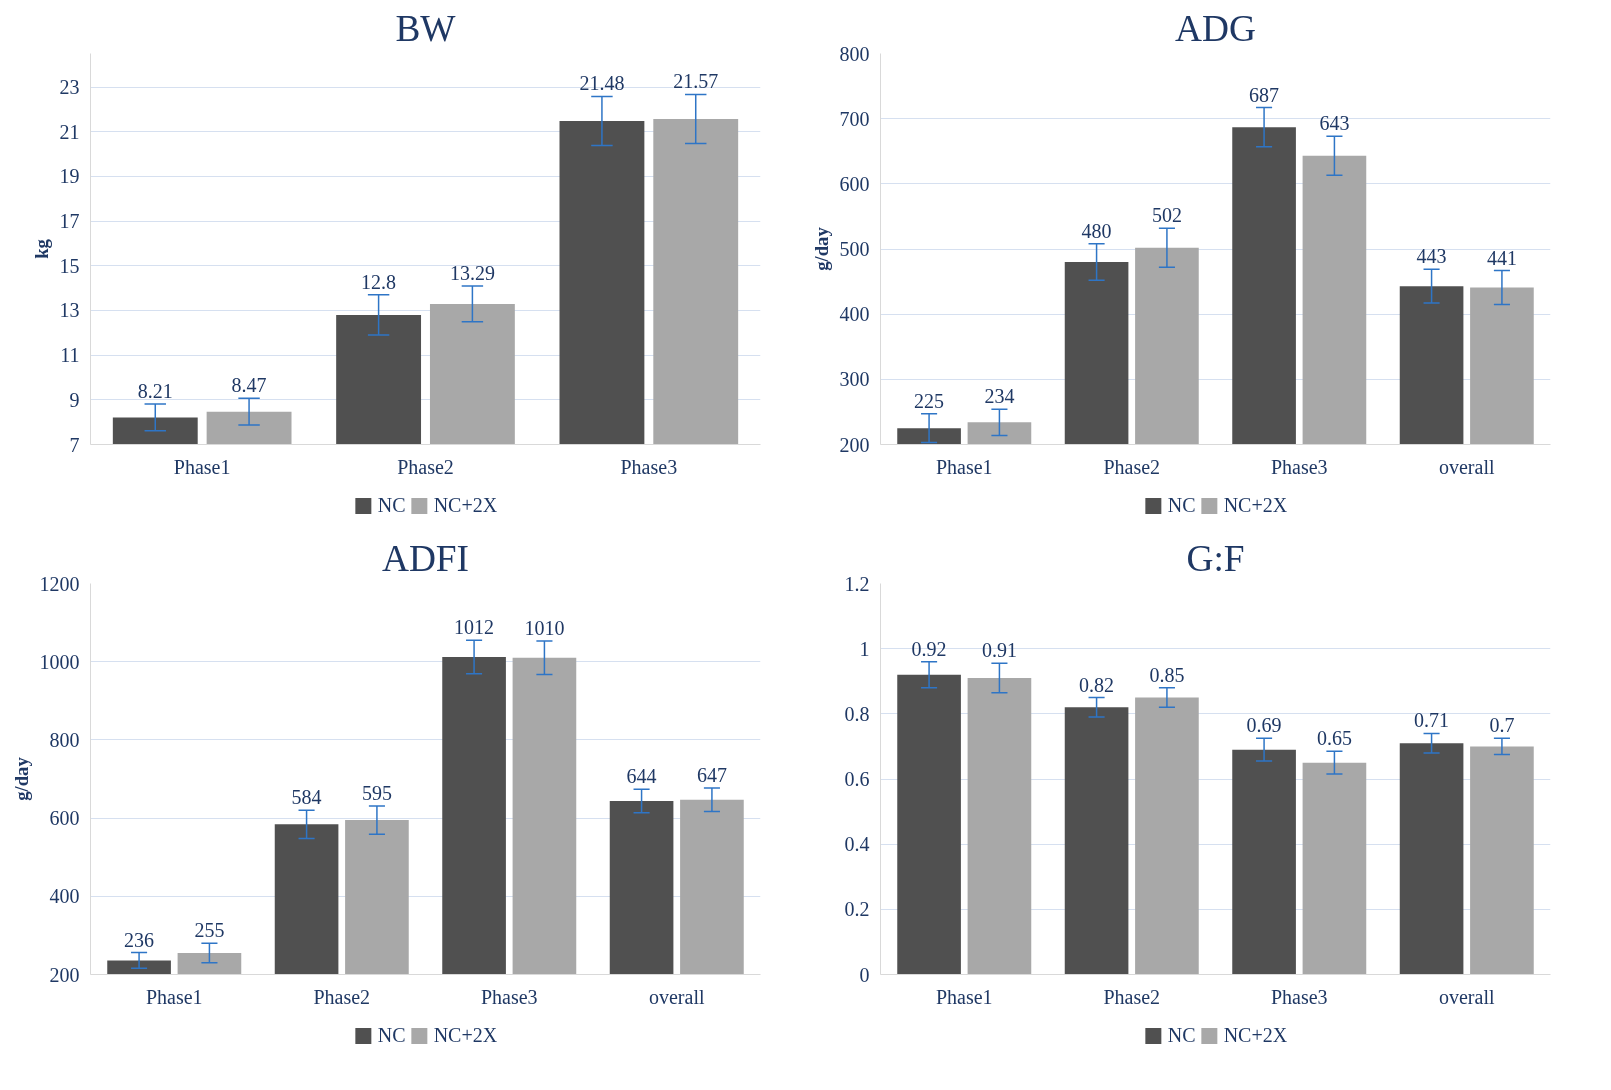  I want to click on y-tick-label: 0.2, so click(857, 909).